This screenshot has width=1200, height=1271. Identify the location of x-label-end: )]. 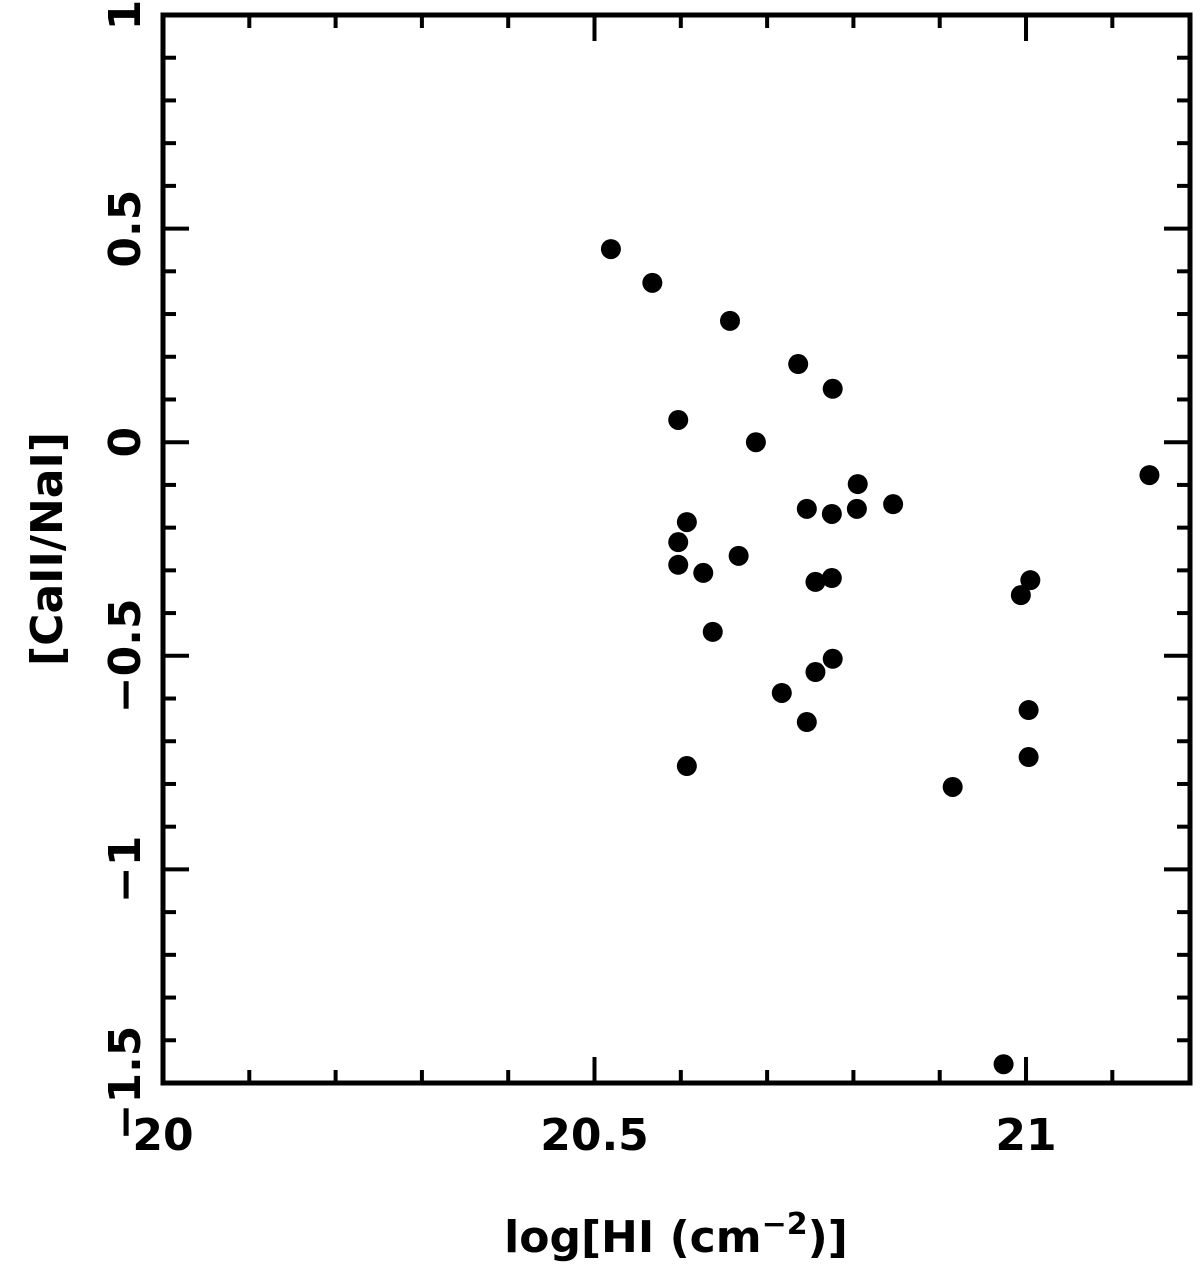
(828, 1237).